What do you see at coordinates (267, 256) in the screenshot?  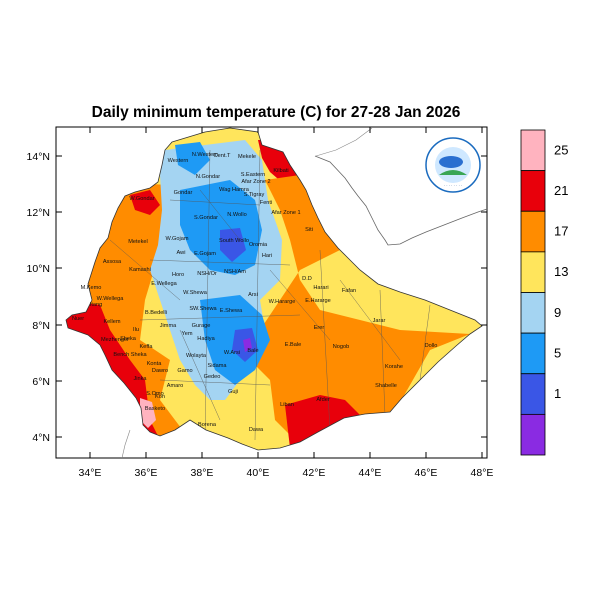 I see `region-label: Hari` at bounding box center [267, 256].